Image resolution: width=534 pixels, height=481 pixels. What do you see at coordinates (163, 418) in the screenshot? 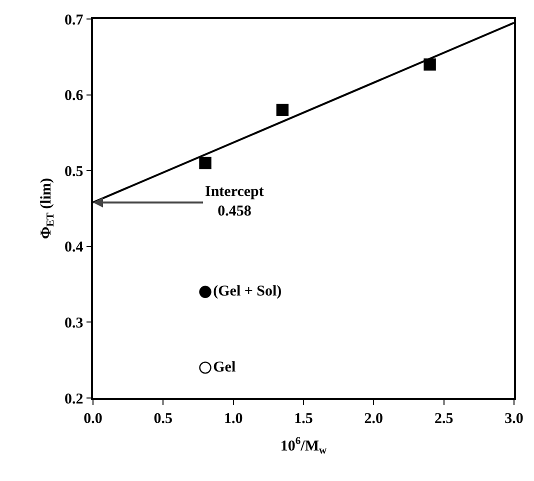
I see `x-tick-label: 0.5` at bounding box center [163, 418].